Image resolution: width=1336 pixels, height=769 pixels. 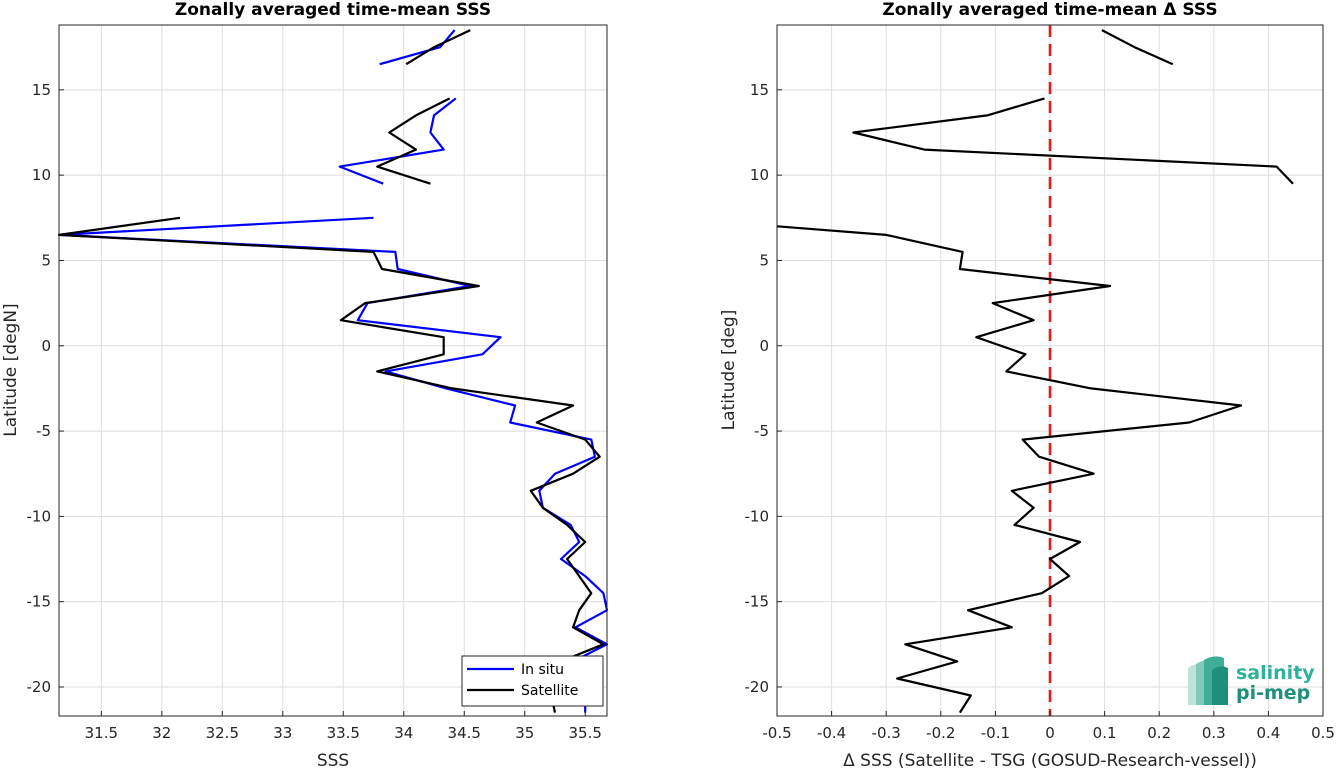 I want to click on y-axis-label: Latitude [deg], so click(x=729, y=370).